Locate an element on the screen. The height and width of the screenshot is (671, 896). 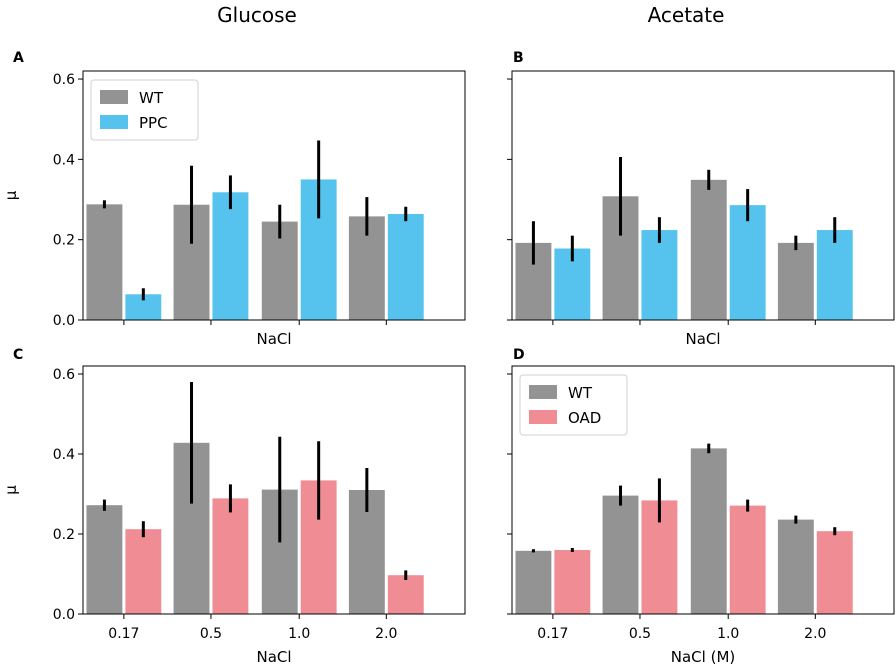
bar-oad-1.0 is located at coordinates (747, 559).